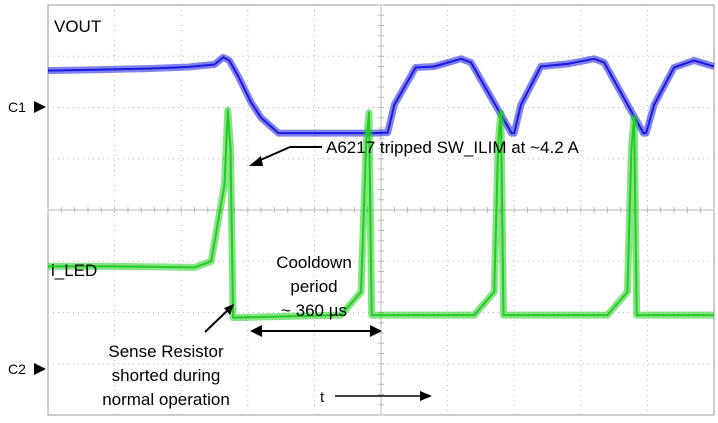 The image size is (718, 423). I want to click on sense-line-2: shorted during, so click(166, 375).